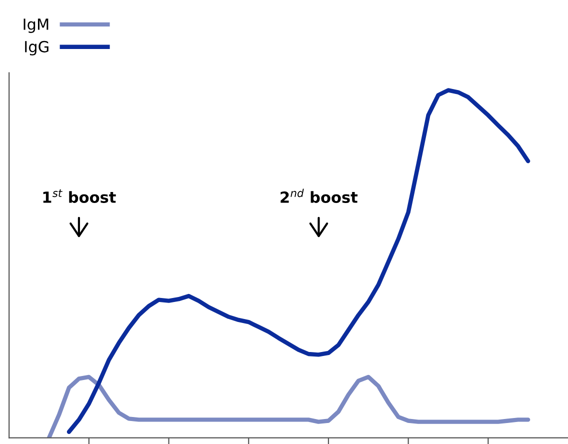  Describe the element at coordinates (319, 195) in the screenshot. I see `annotation: 2$^{nd}$ boost` at that location.